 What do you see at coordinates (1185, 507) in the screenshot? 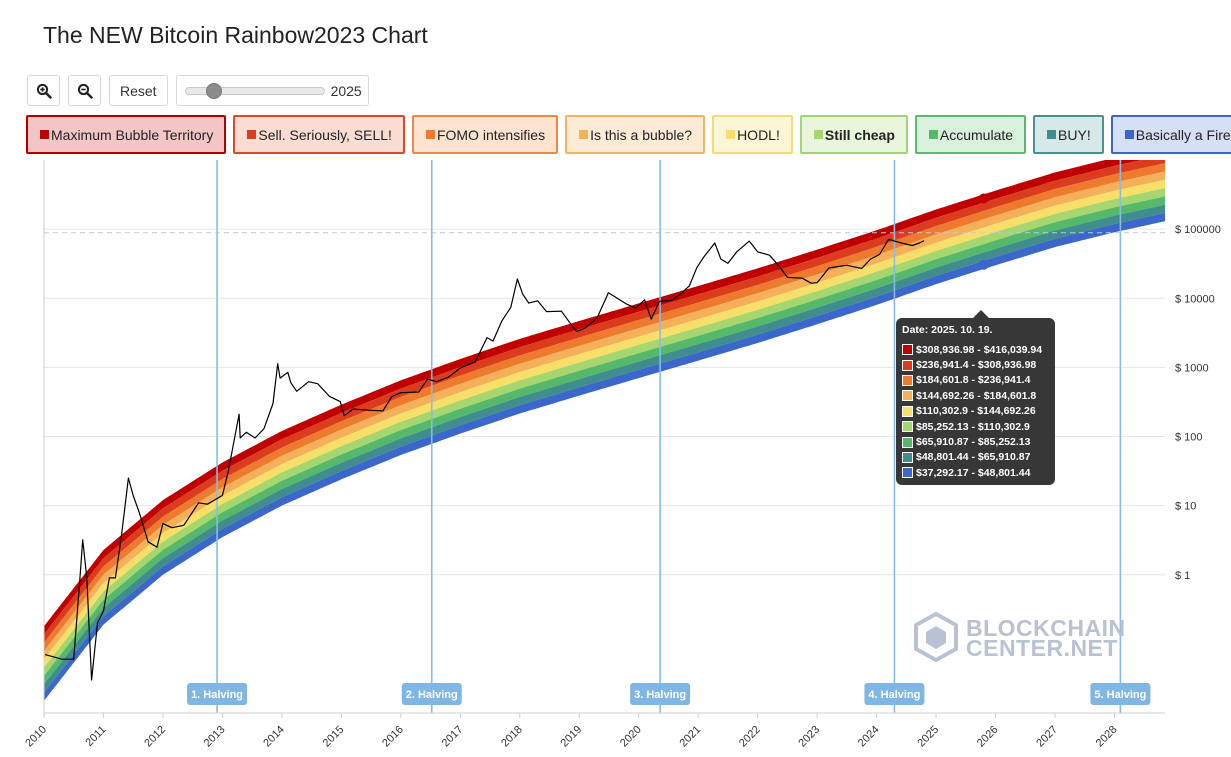
I see `y-tick-label: $ 10` at bounding box center [1185, 507].